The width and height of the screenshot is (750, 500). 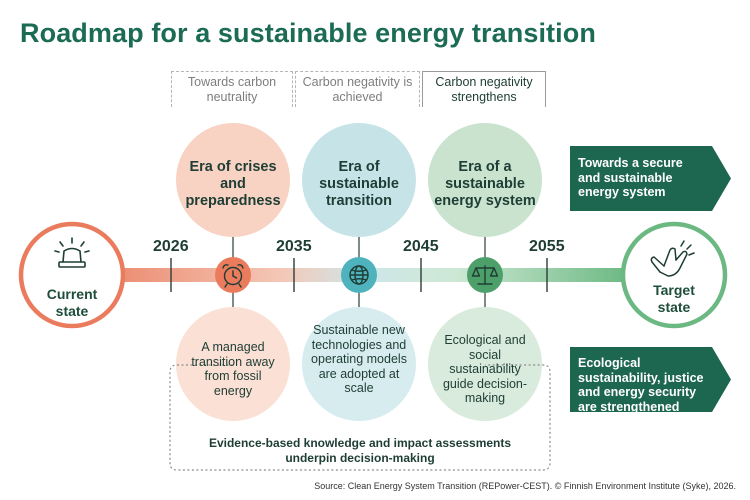 I want to click on year-2045: 2045, so click(x=421, y=246).